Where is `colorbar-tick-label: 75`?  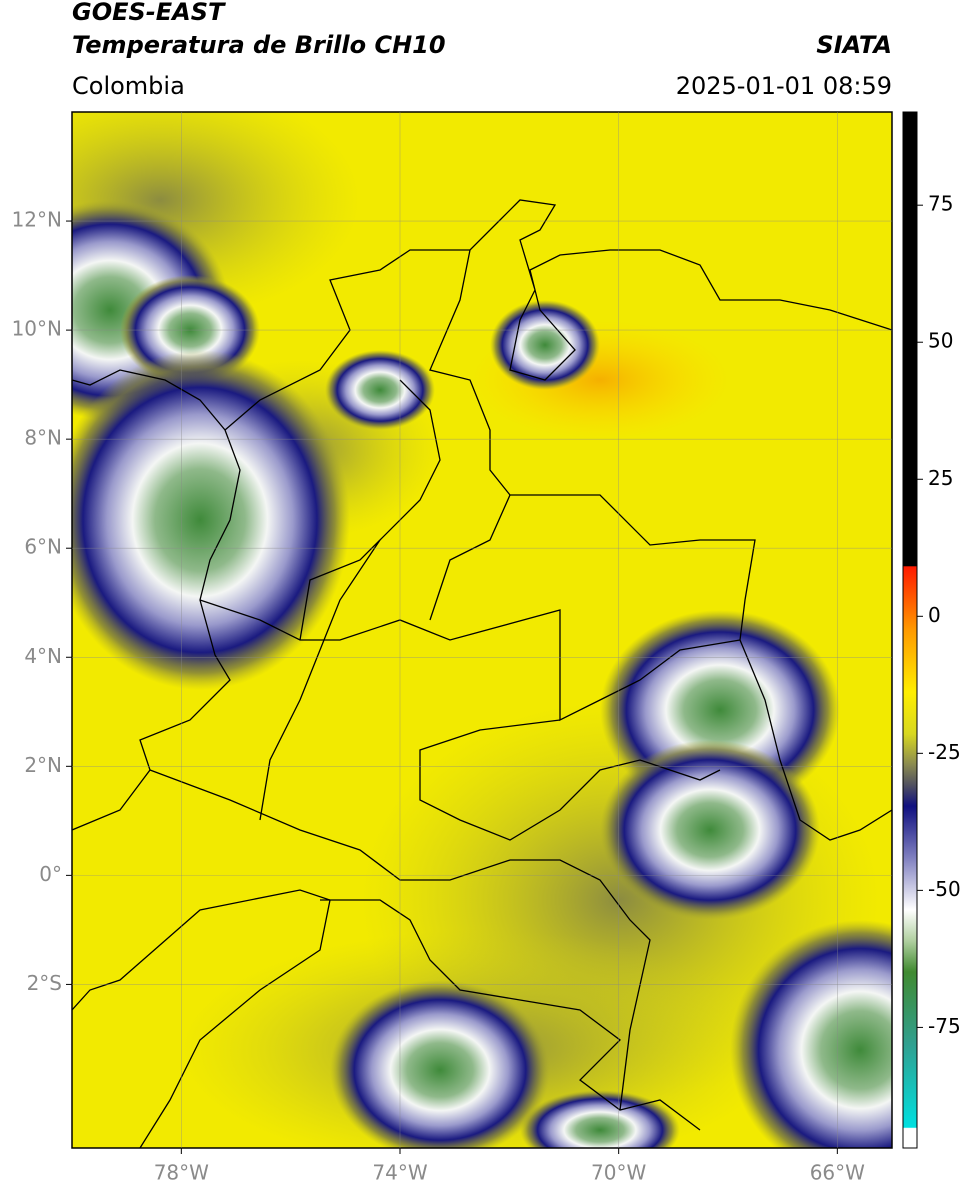
colorbar-tick-label: 75 is located at coordinates (940, 204).